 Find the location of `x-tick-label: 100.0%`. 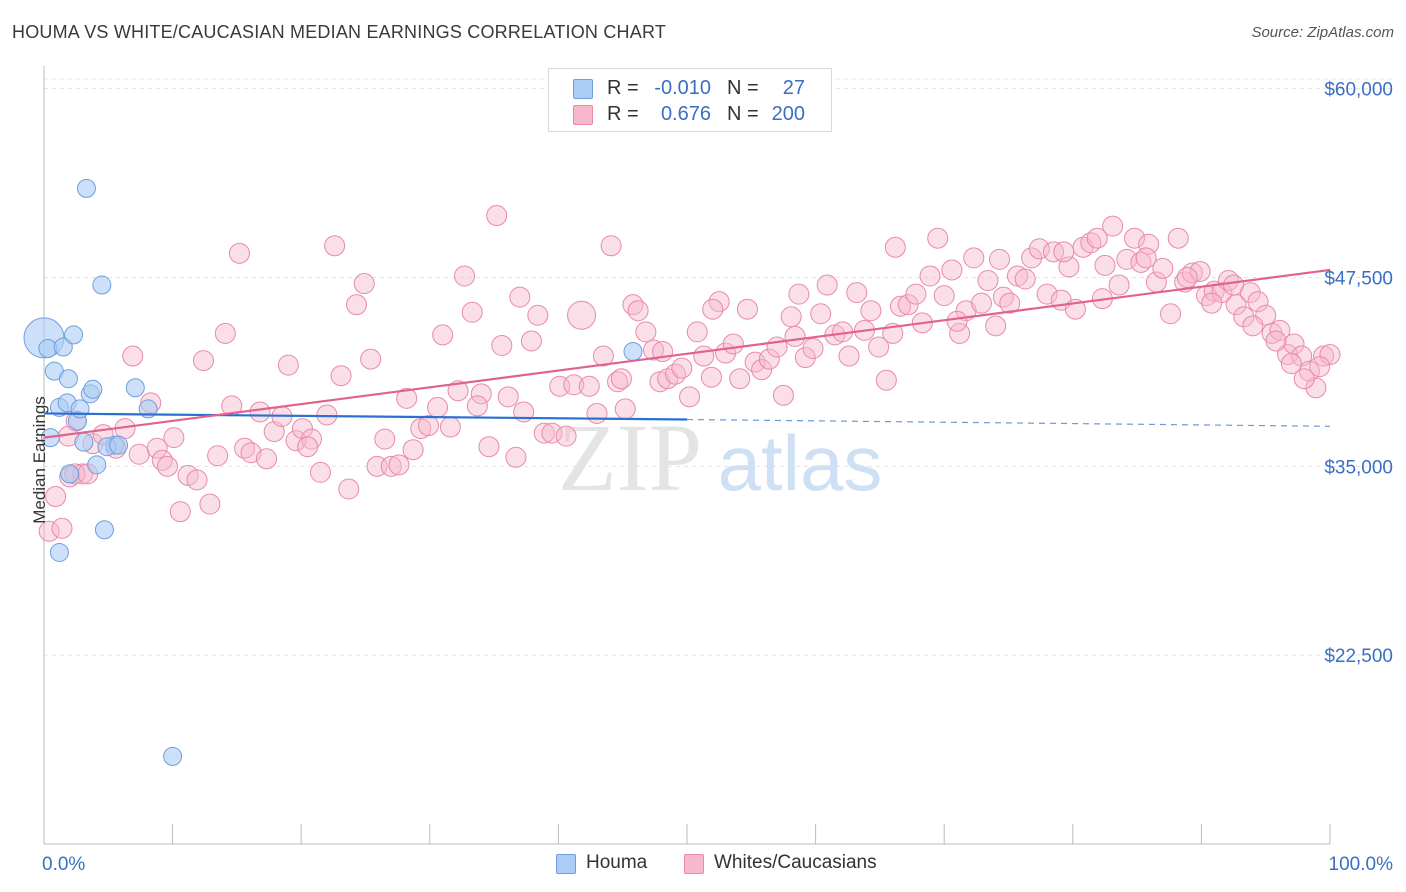

x-tick-label: 100.0% is located at coordinates (1361, 864).